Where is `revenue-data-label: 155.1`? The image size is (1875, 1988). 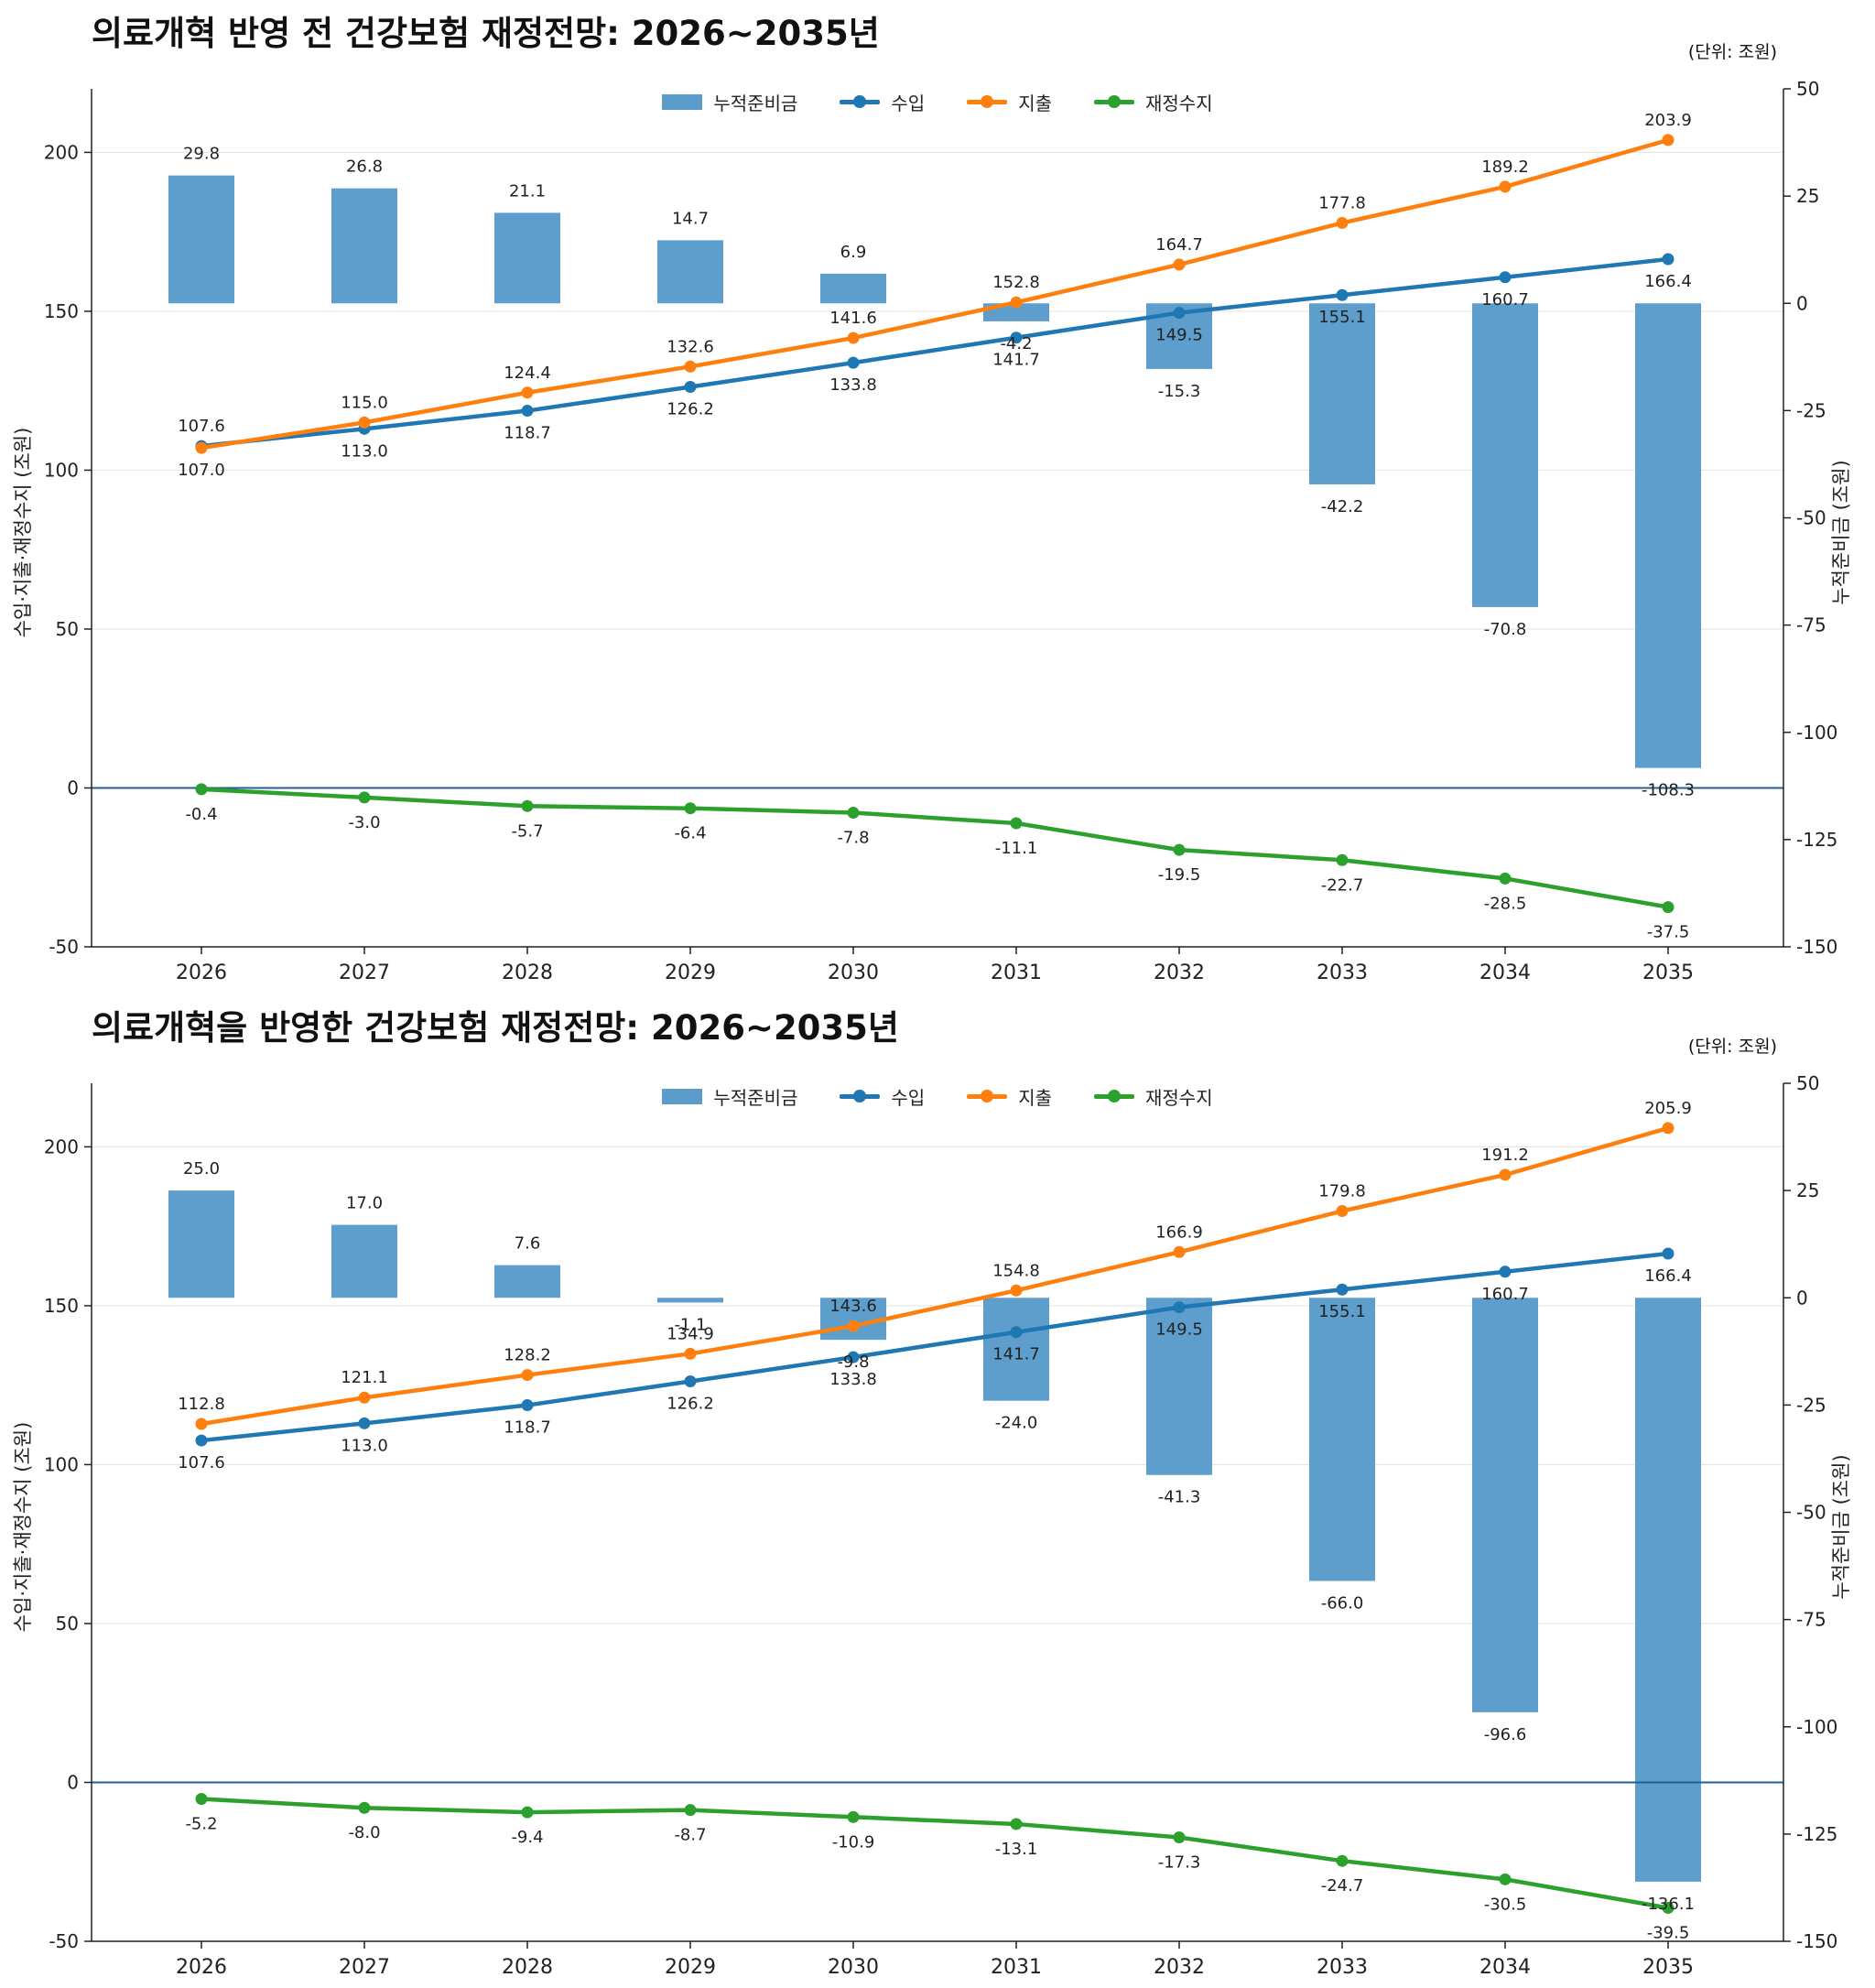 revenue-data-label: 155.1 is located at coordinates (1342, 317).